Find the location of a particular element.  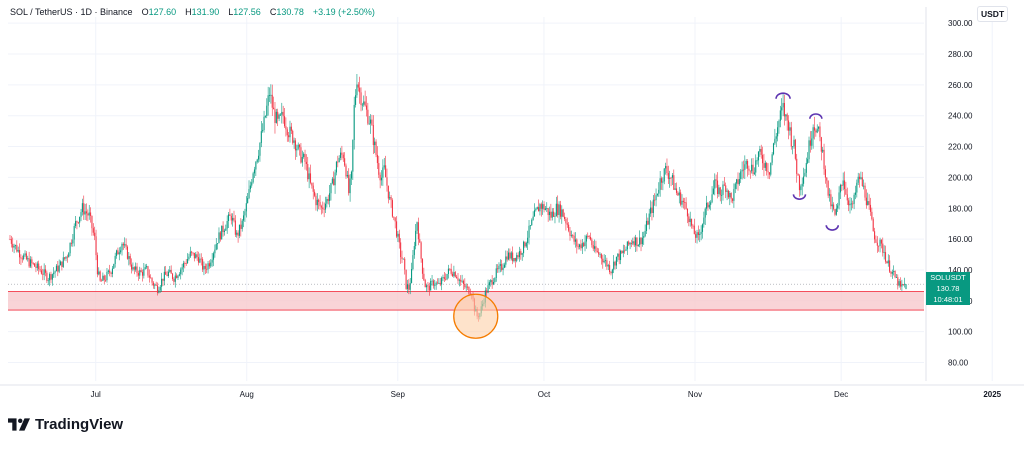

x-tick-label: Sep is located at coordinates (398, 394).